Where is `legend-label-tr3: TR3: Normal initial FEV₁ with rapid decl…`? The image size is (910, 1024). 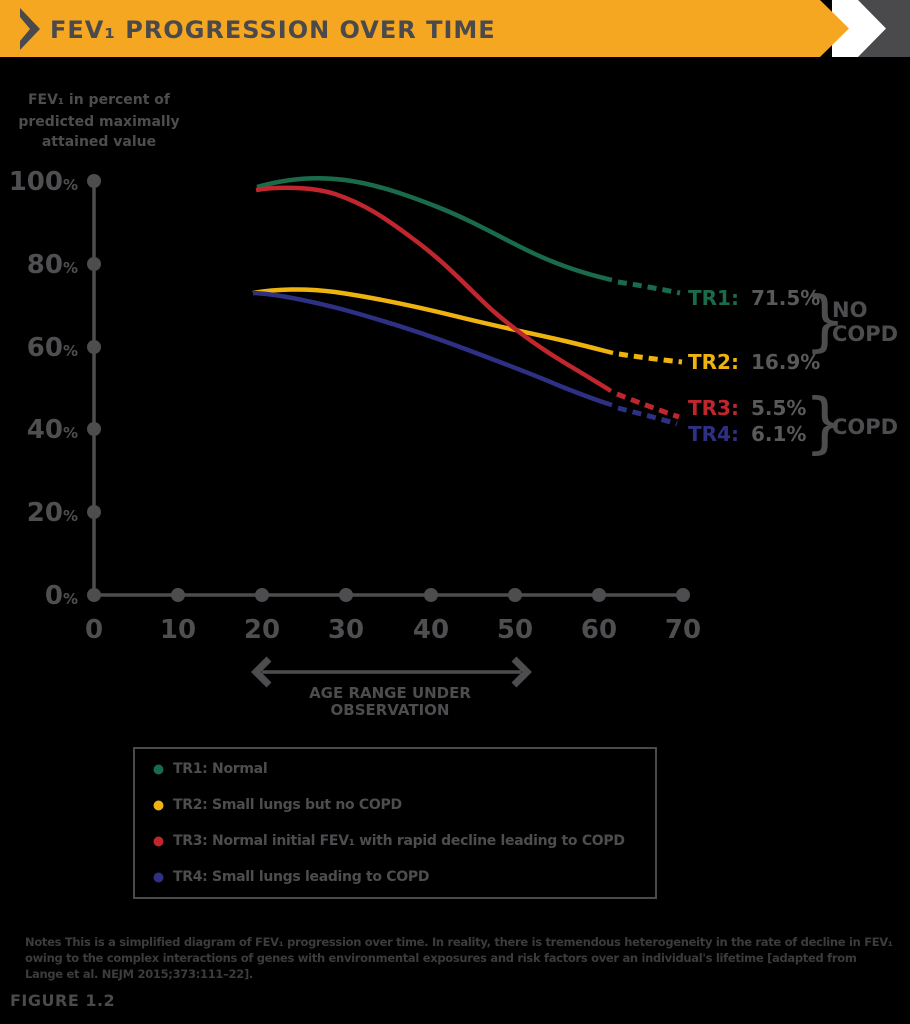
legend-label-tr3: TR3: Normal initial FEV₁ with rapid decl… is located at coordinates (399, 841).